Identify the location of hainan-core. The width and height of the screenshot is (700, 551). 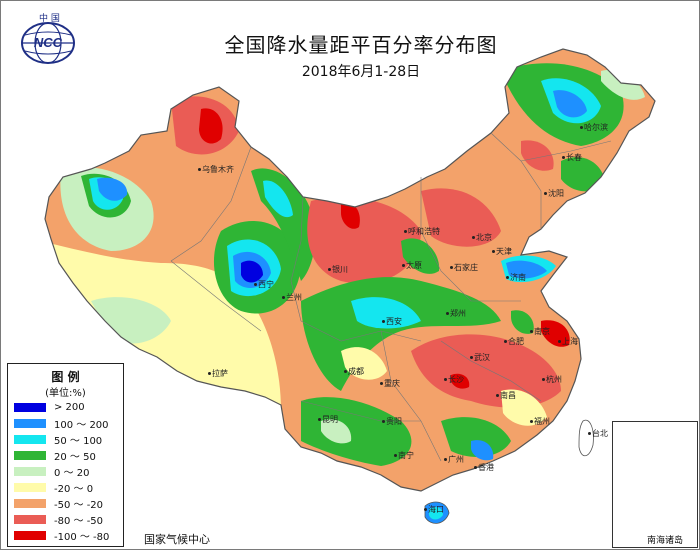
(436, 513).